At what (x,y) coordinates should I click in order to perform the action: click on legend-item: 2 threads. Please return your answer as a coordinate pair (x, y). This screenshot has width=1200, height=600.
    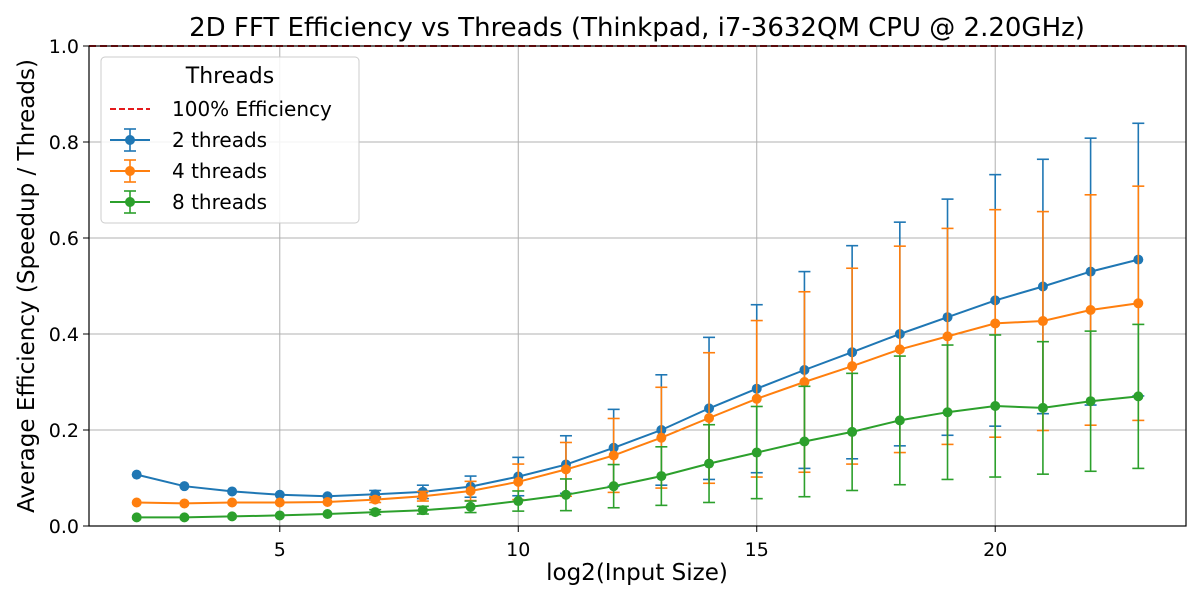
    Looking at the image, I should click on (188, 140).